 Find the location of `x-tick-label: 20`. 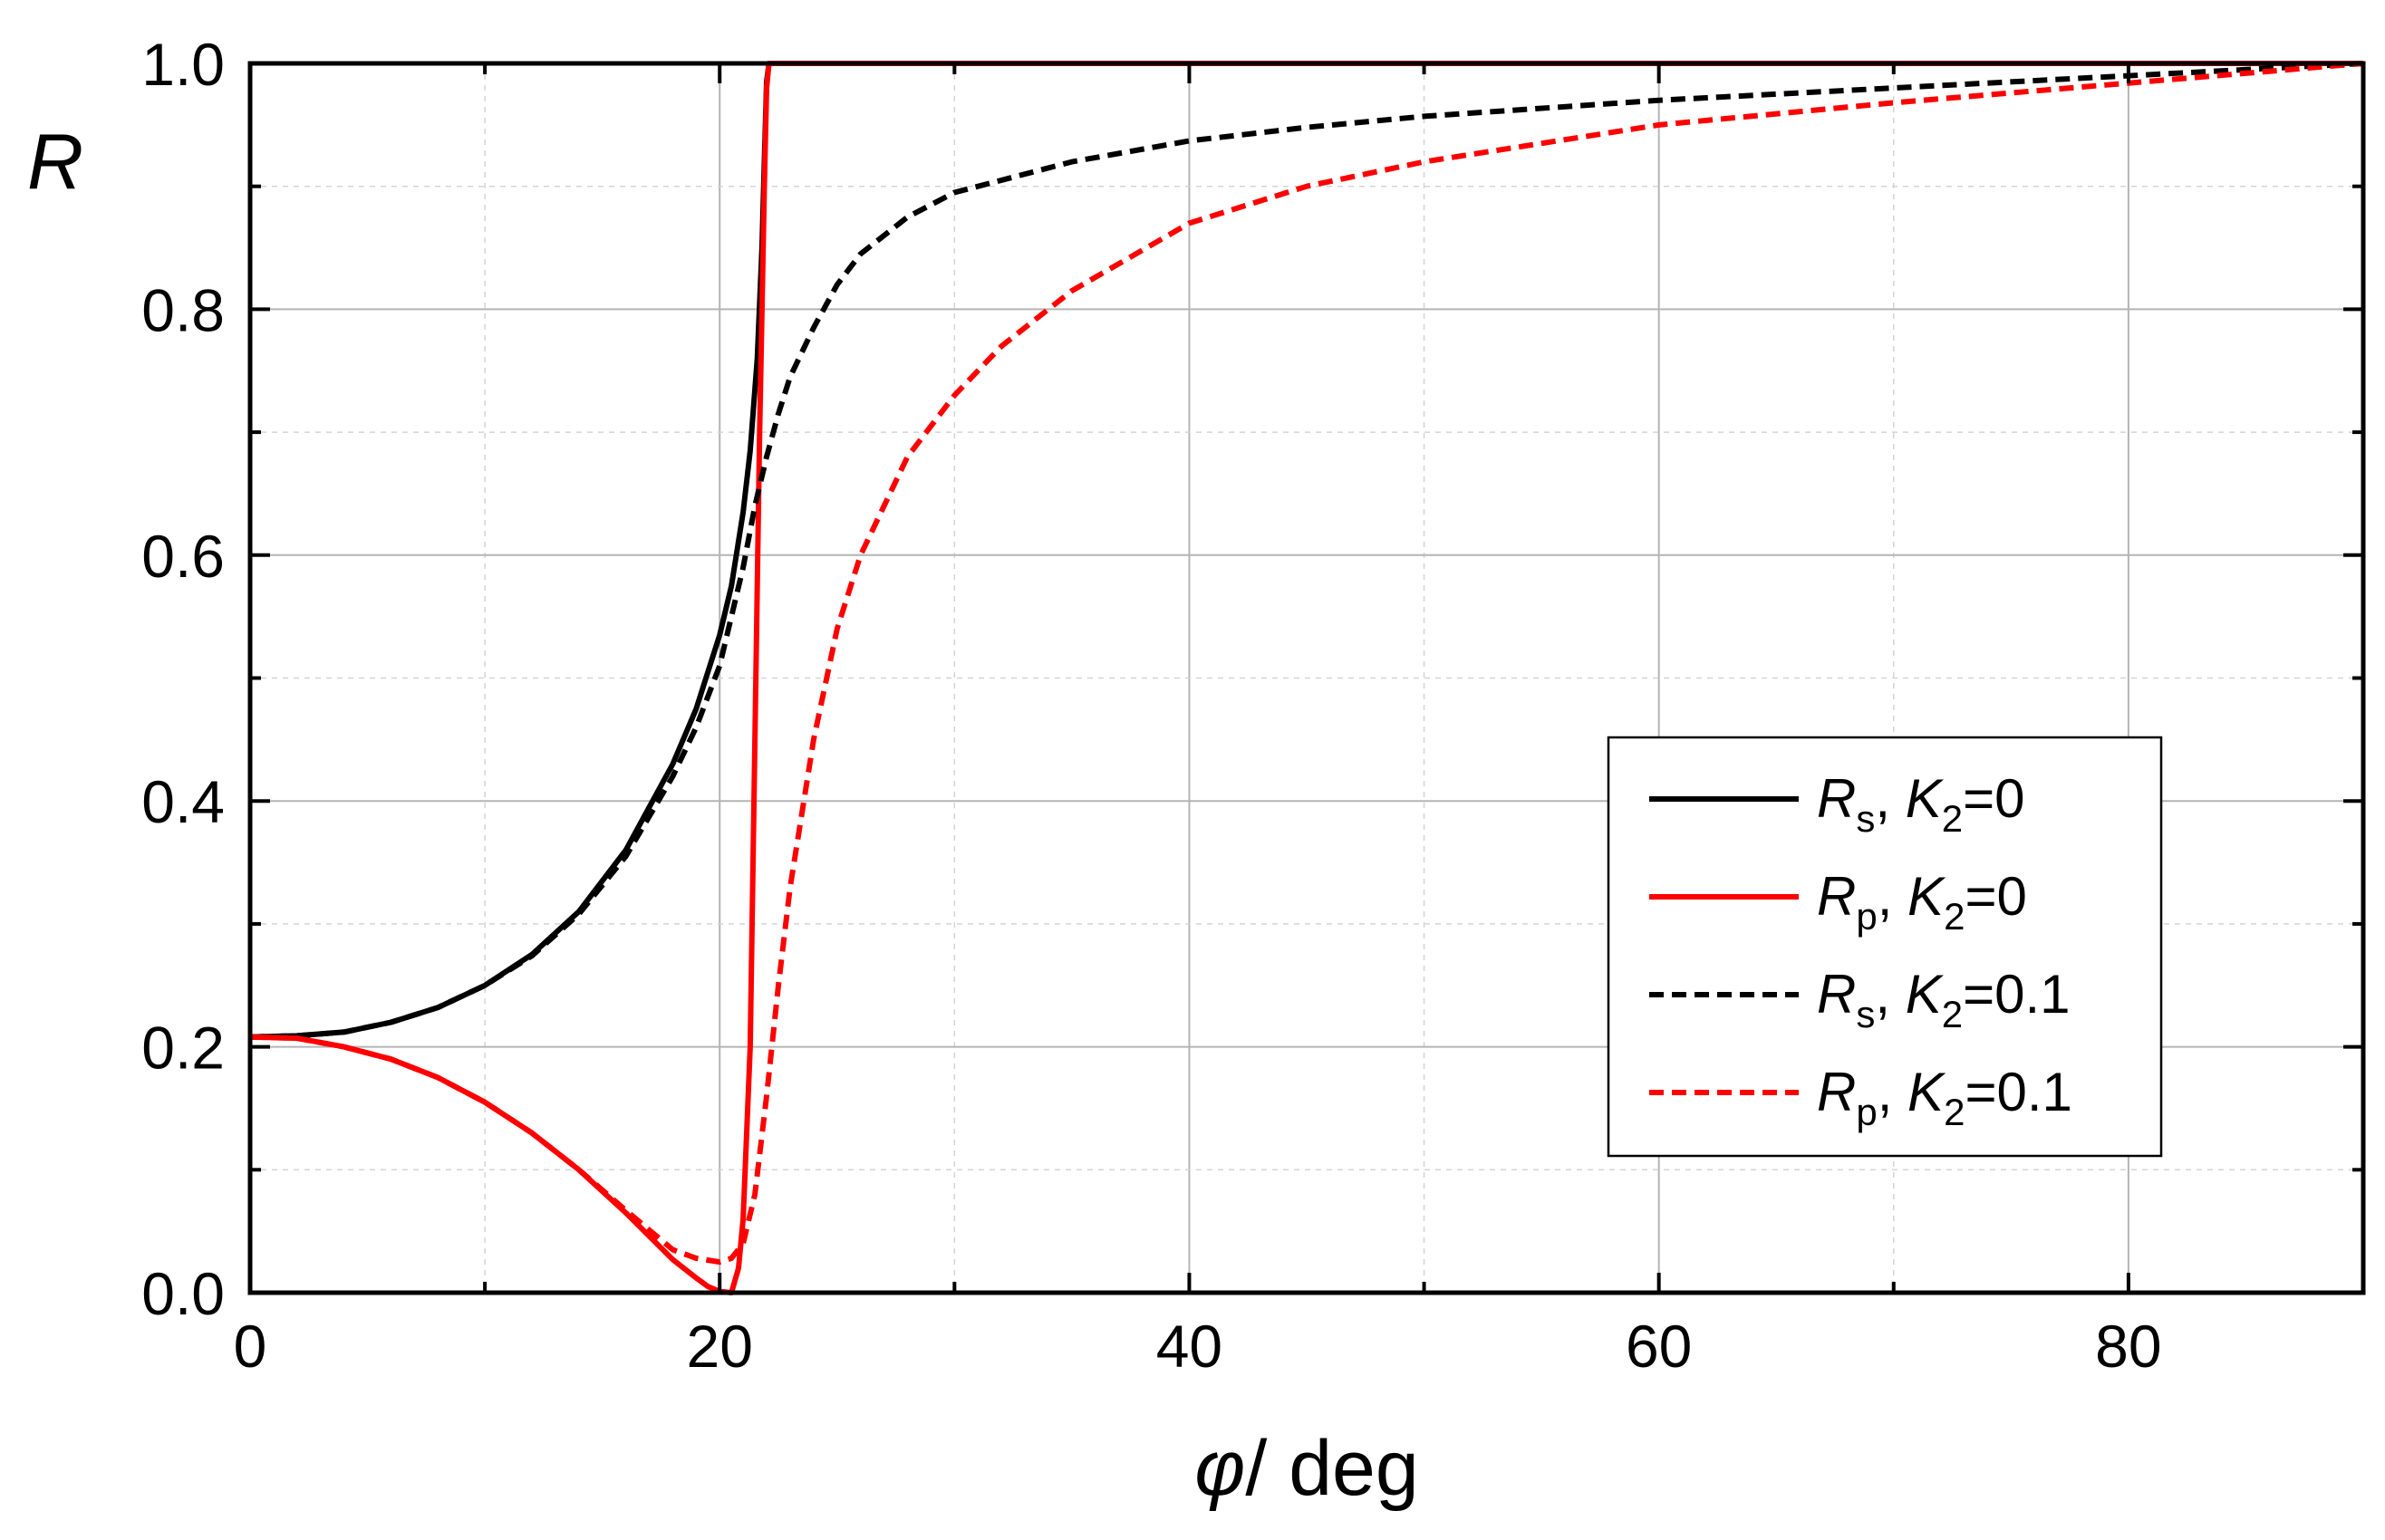

x-tick-label: 20 is located at coordinates (720, 1347).